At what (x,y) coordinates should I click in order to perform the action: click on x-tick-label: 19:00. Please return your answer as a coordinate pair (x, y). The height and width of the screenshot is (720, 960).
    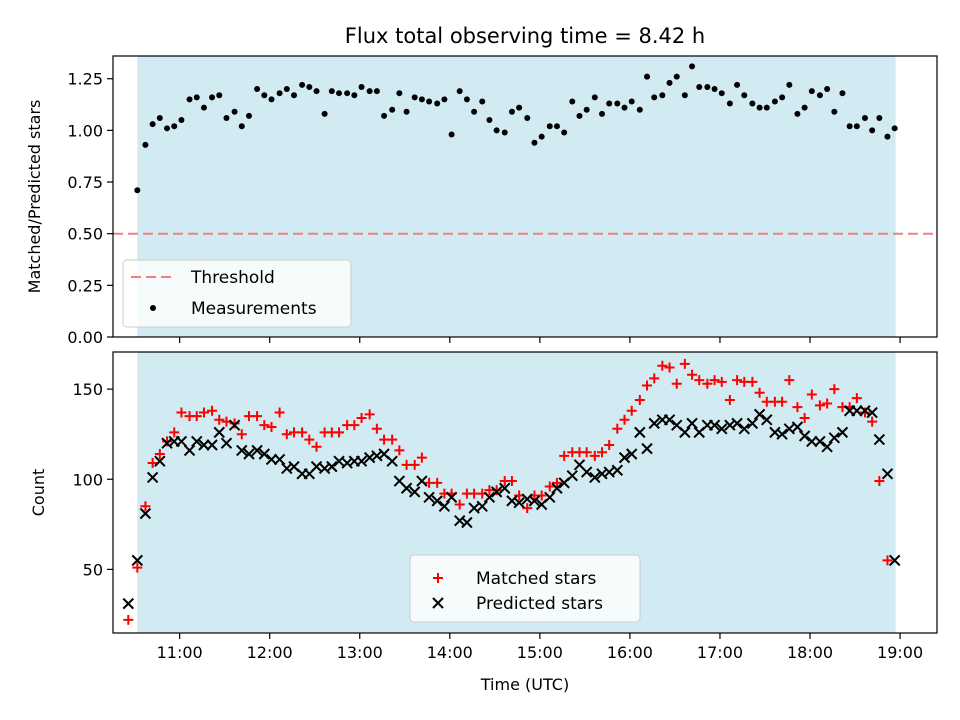
    Looking at the image, I should click on (900, 652).